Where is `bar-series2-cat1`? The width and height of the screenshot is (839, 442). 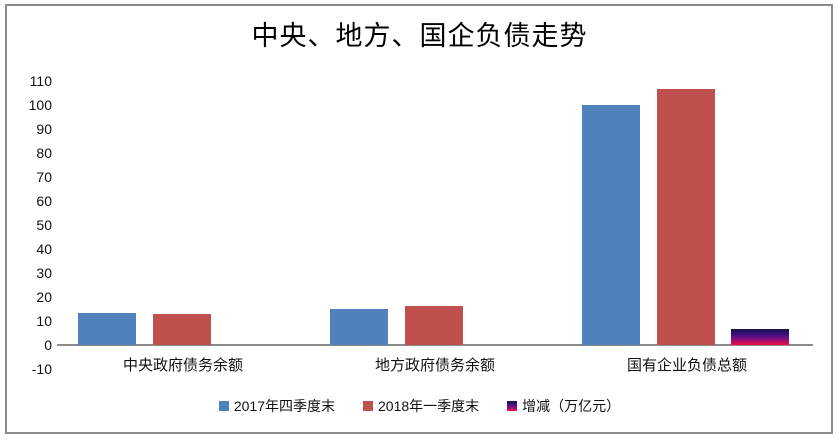 bar-series2-cat1 is located at coordinates (182, 329).